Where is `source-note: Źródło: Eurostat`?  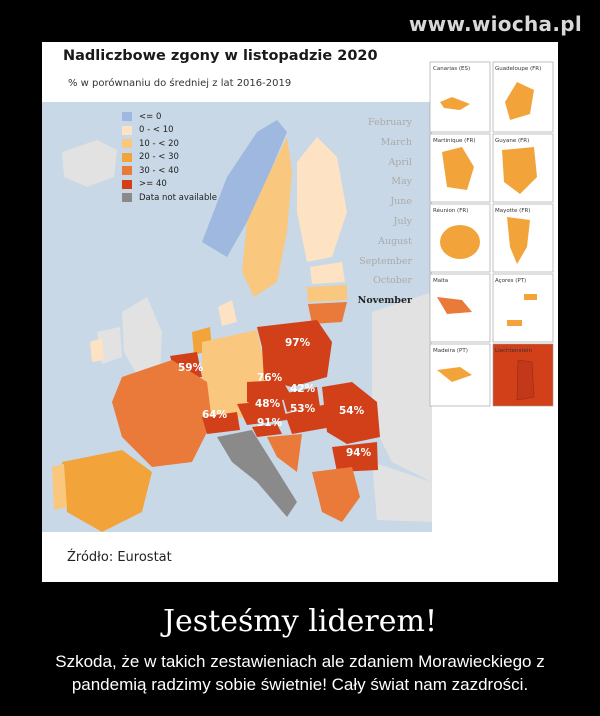 source-note: Źródło: Eurostat is located at coordinates (119, 557).